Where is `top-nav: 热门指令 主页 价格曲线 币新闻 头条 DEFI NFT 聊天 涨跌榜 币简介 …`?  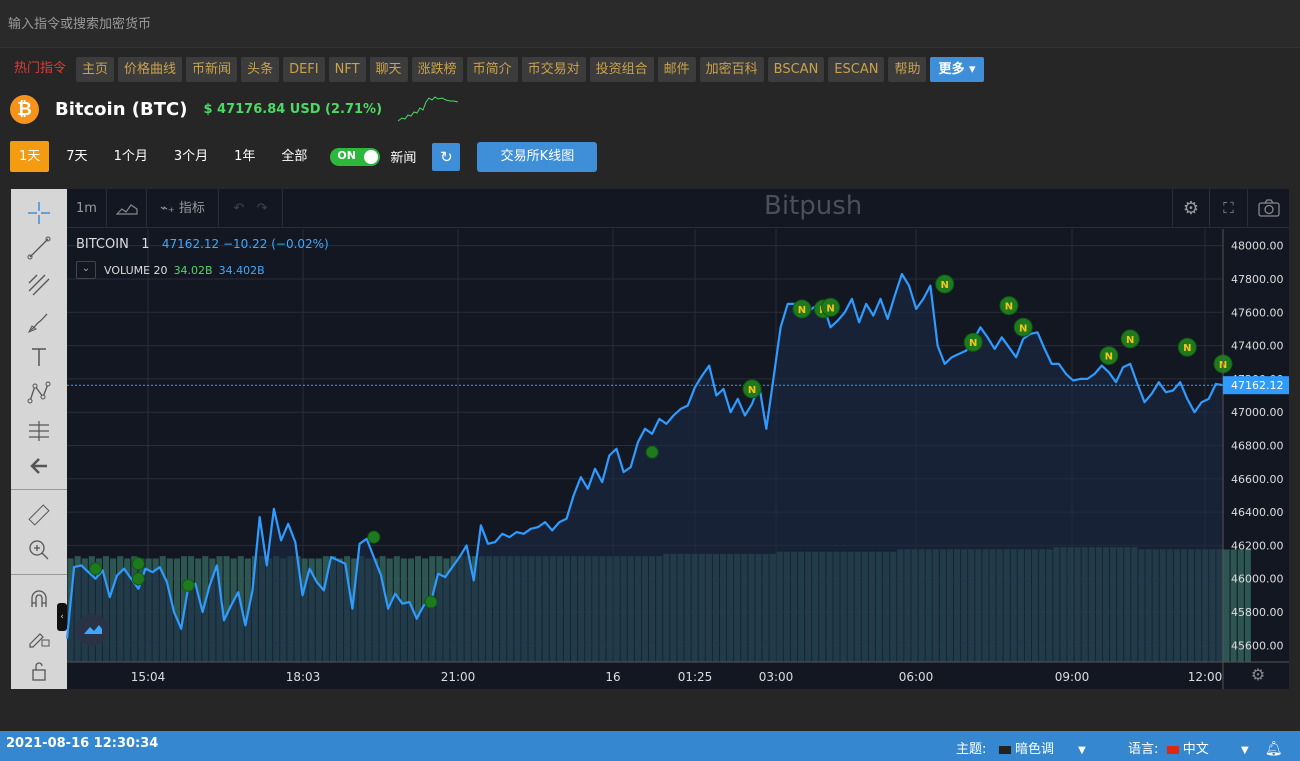 top-nav: 热门指令 主页 价格曲线 币新闻 头条 DEFI NFT 聊天 涨跌榜 币简介 … is located at coordinates (496, 69).